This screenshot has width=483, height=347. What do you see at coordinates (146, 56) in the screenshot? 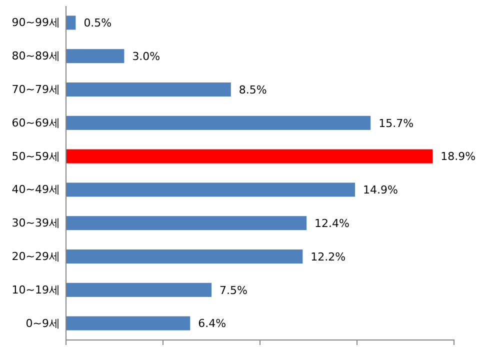
I see `data-label: 3.0%` at bounding box center [146, 56].